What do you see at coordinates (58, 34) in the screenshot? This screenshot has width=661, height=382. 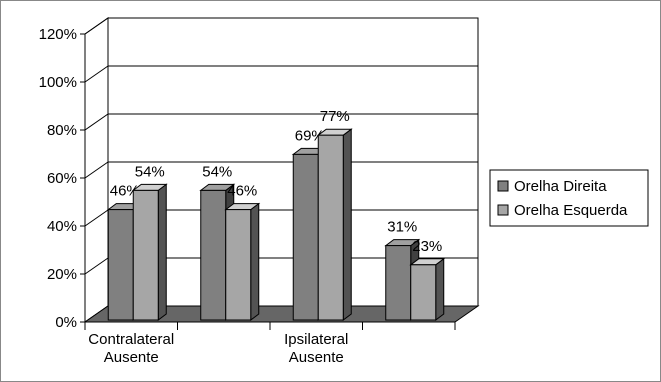 I see `y-tick-label: 120%` at bounding box center [58, 34].